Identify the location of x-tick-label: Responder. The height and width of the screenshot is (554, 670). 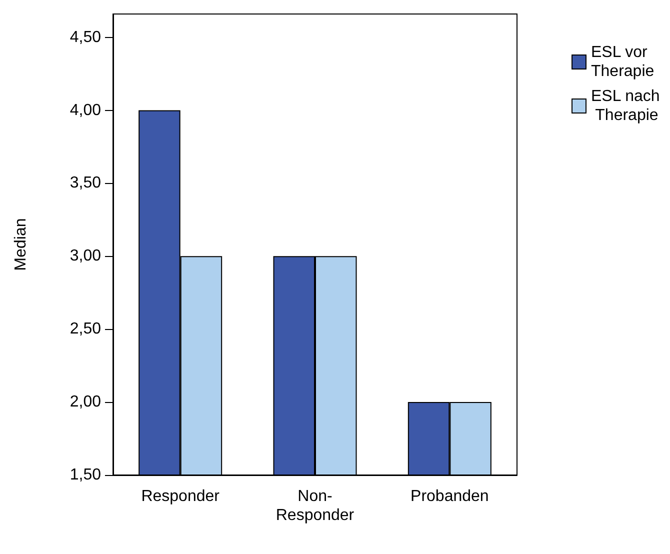
(180, 496).